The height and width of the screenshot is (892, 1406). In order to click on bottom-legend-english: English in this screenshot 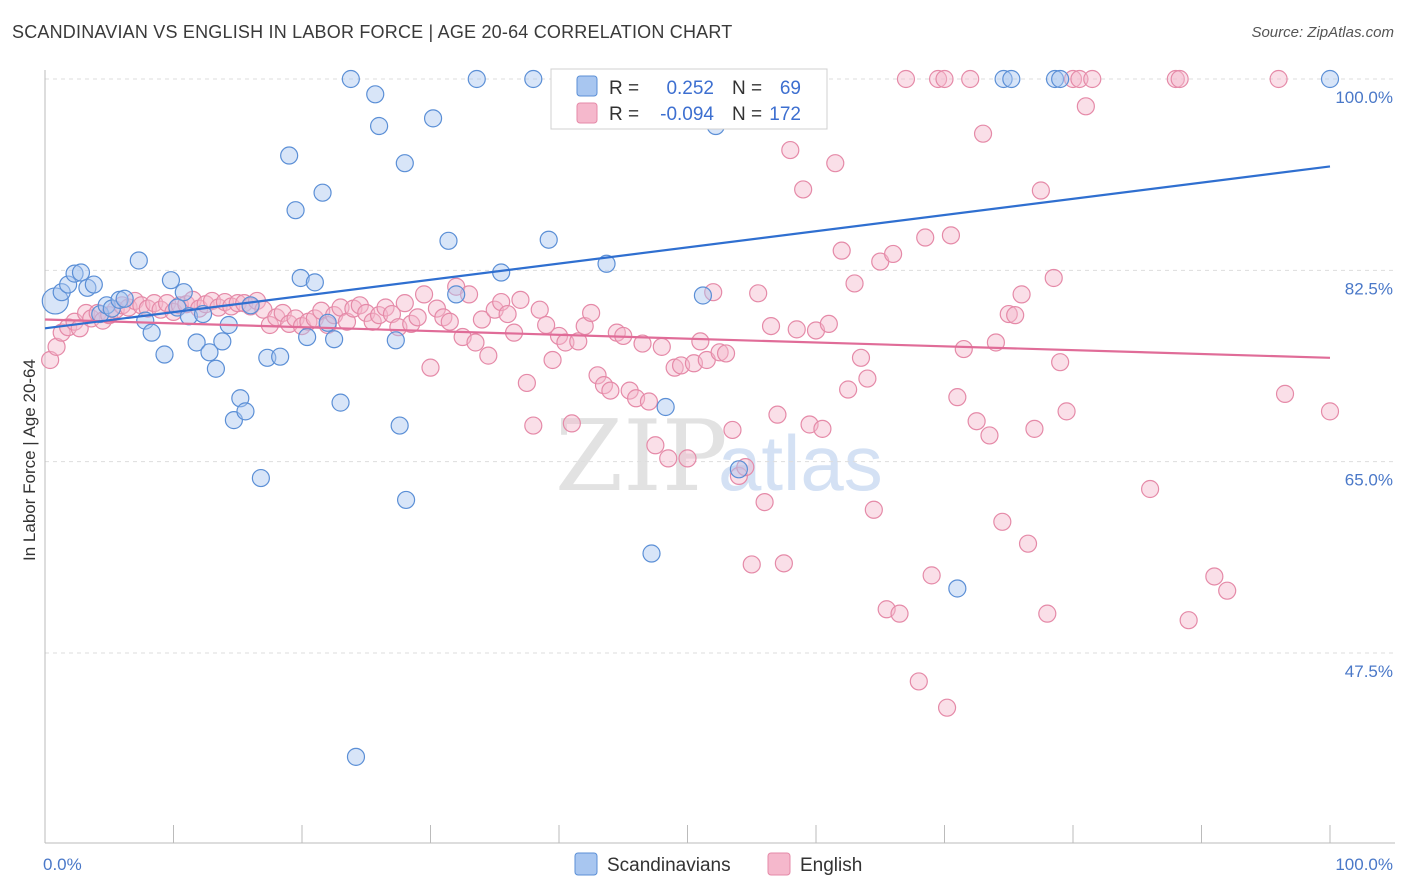, I will do `click(831, 865)`.